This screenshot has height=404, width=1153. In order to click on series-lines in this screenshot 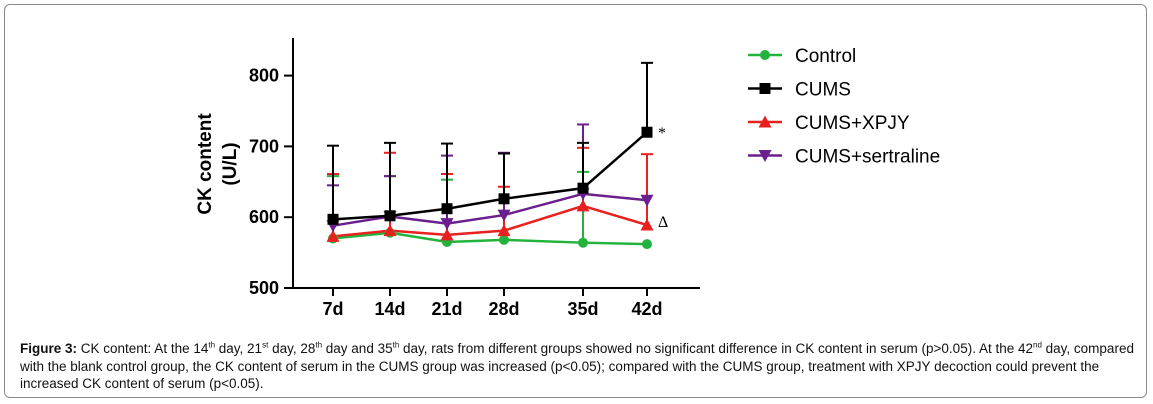, I will do `click(490, 188)`.